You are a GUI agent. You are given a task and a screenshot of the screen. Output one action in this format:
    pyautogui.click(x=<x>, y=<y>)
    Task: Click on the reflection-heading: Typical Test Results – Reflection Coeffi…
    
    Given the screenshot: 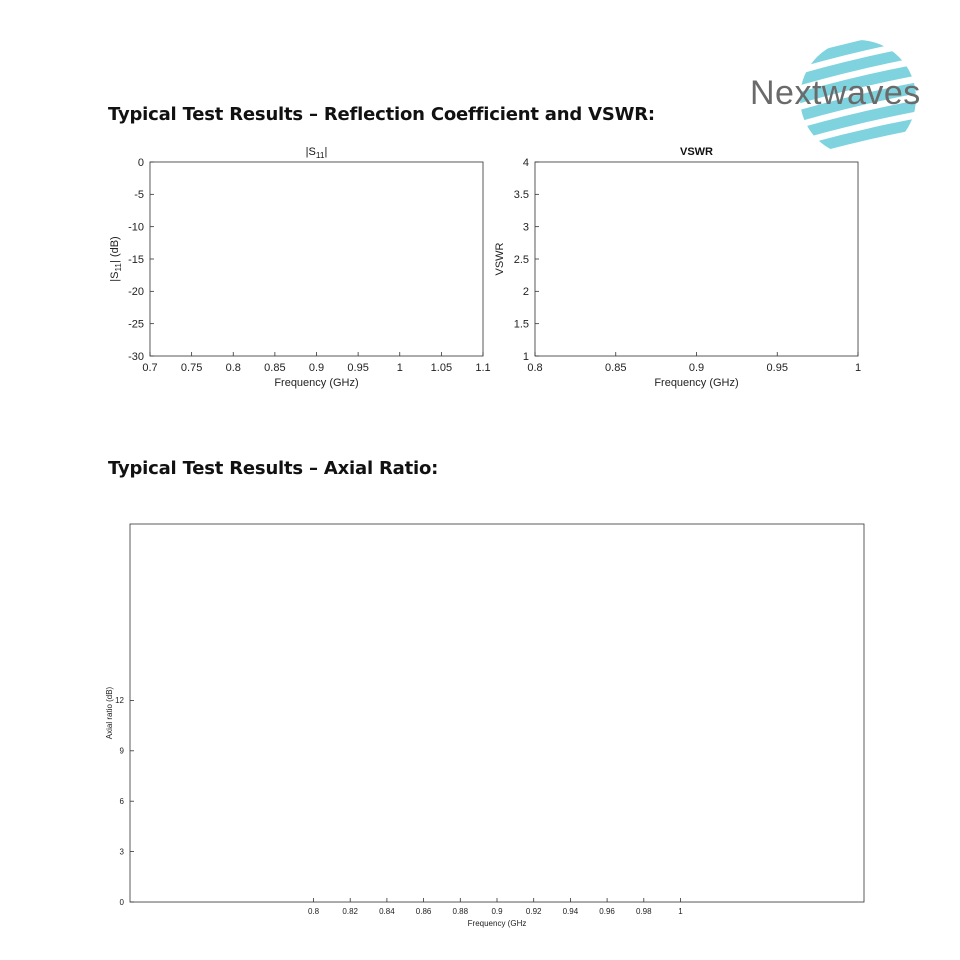 What is the action you would take?
    pyautogui.click(x=381, y=114)
    